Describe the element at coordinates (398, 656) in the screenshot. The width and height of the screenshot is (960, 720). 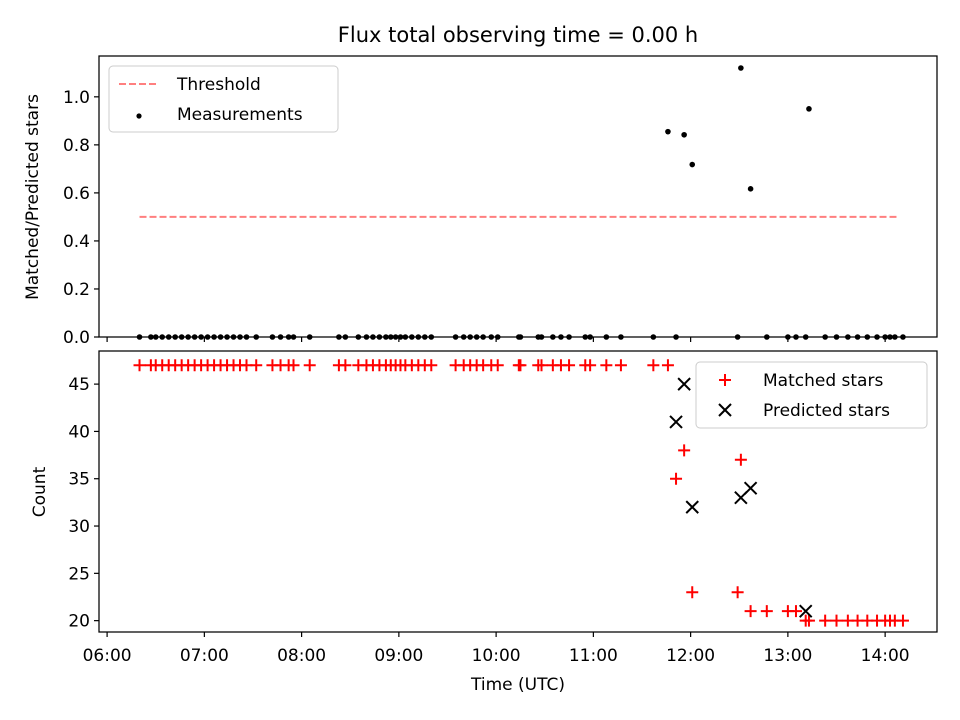
I see `bottom-x-tick-label: 09:00` at that location.